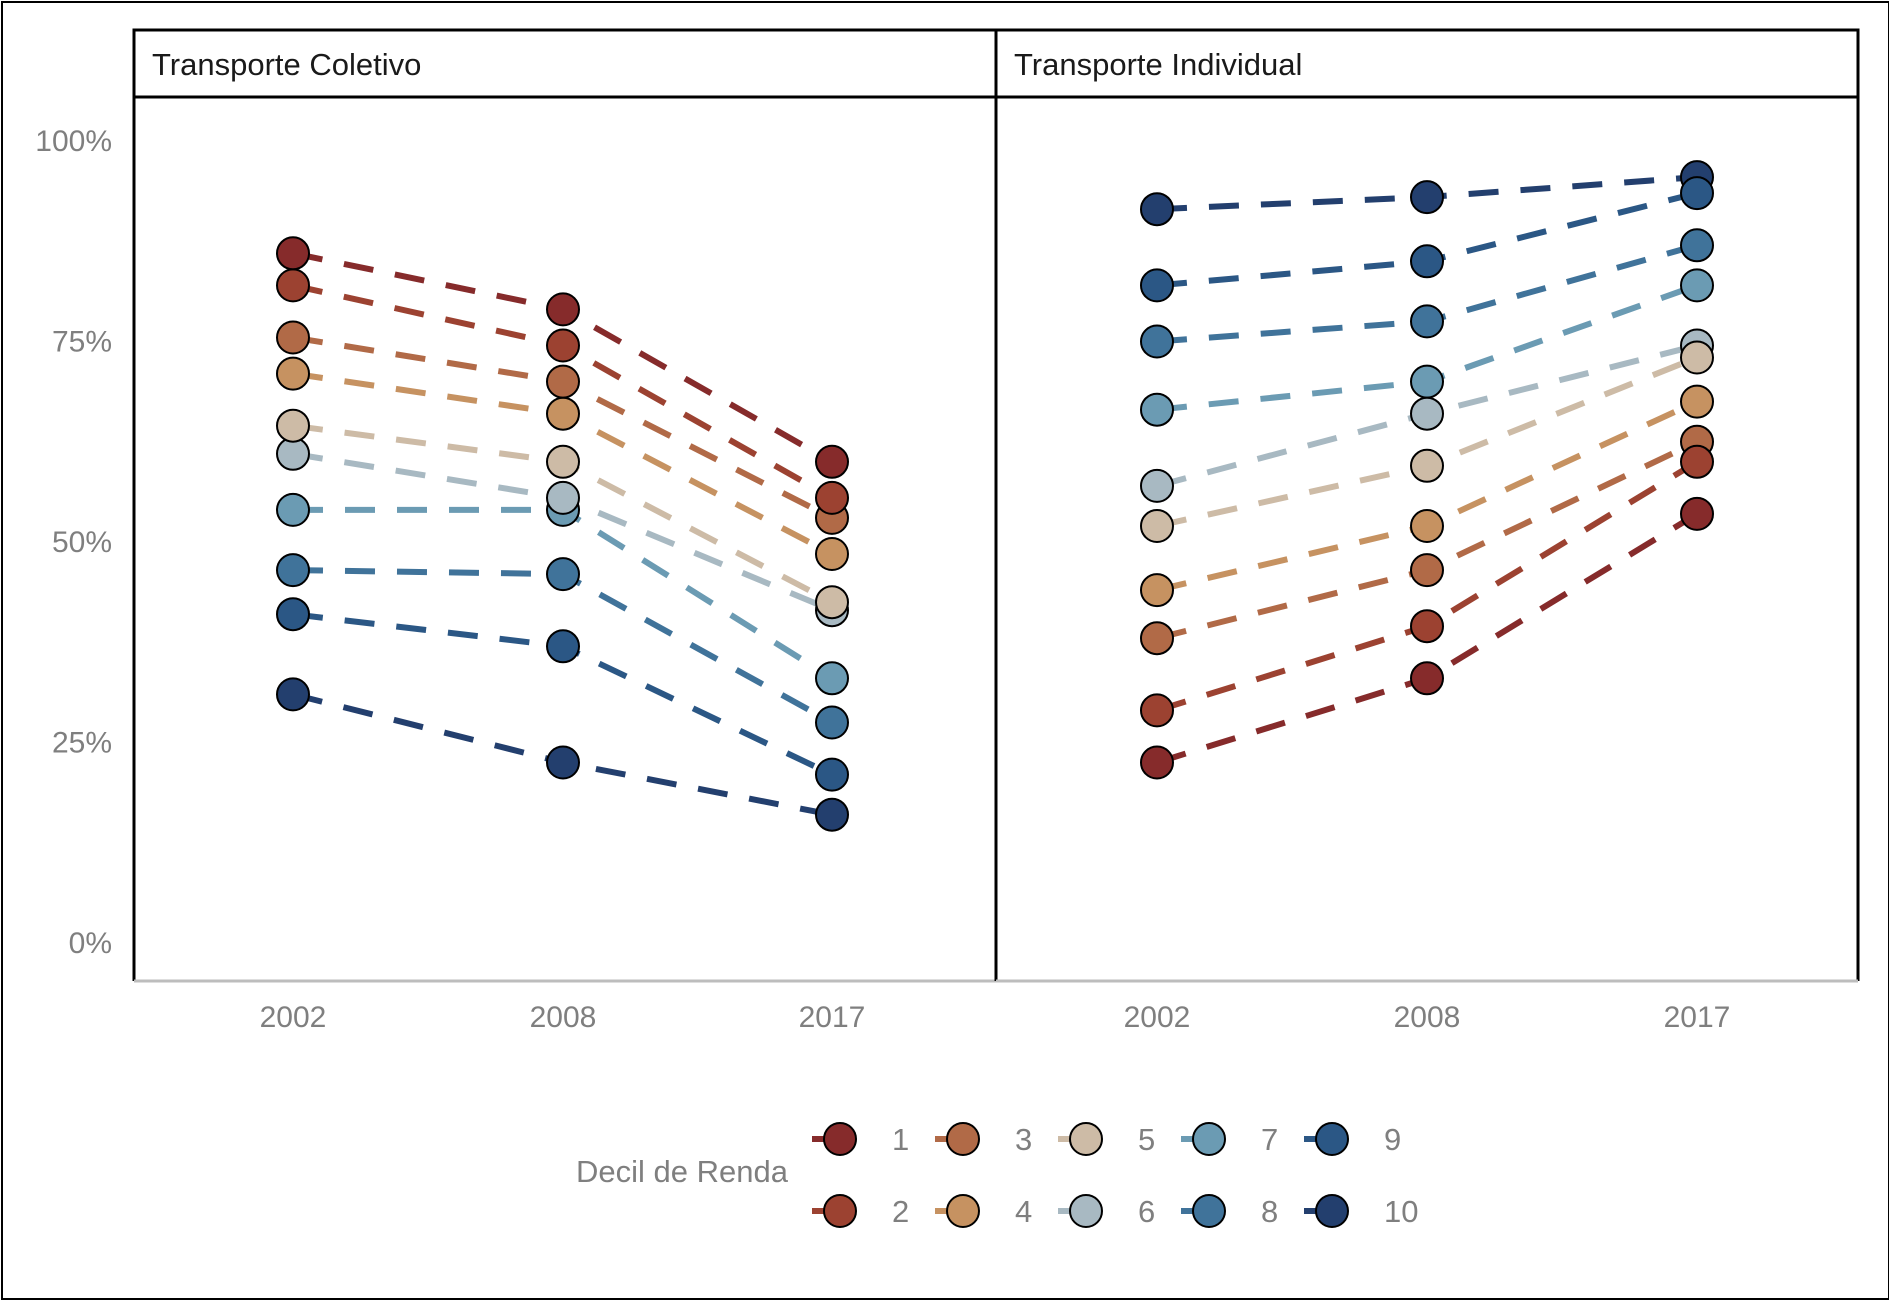 The image size is (1889, 1300). I want to click on legend-item-1: 1, so click(860, 1139).